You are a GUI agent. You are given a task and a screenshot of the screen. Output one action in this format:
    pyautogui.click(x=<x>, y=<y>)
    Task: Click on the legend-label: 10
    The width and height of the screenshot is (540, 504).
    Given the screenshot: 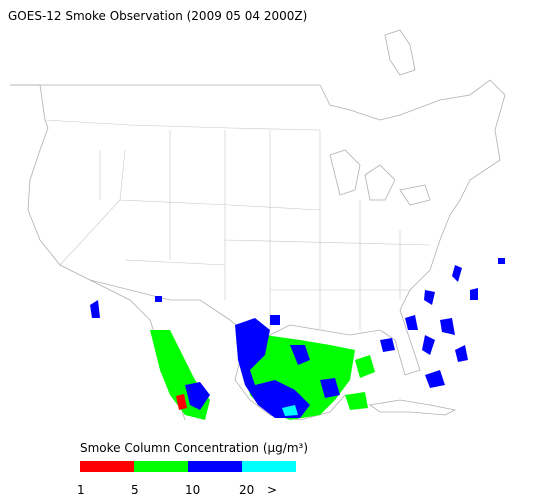 What is the action you would take?
    pyautogui.click(x=192, y=490)
    